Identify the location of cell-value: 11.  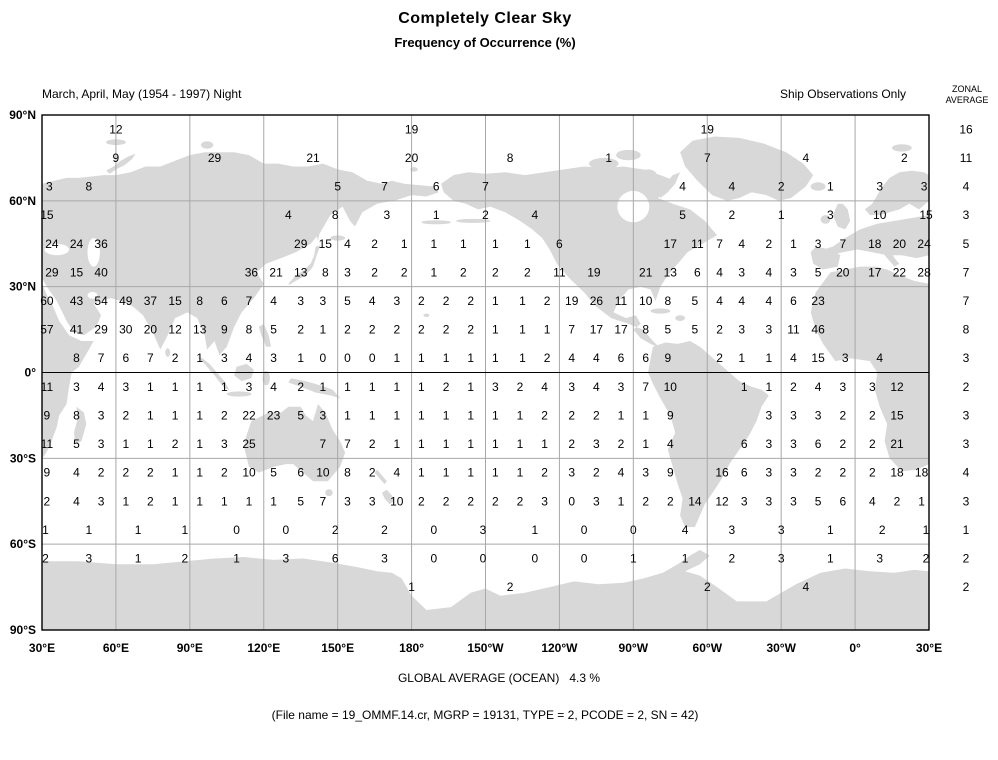
(559, 272).